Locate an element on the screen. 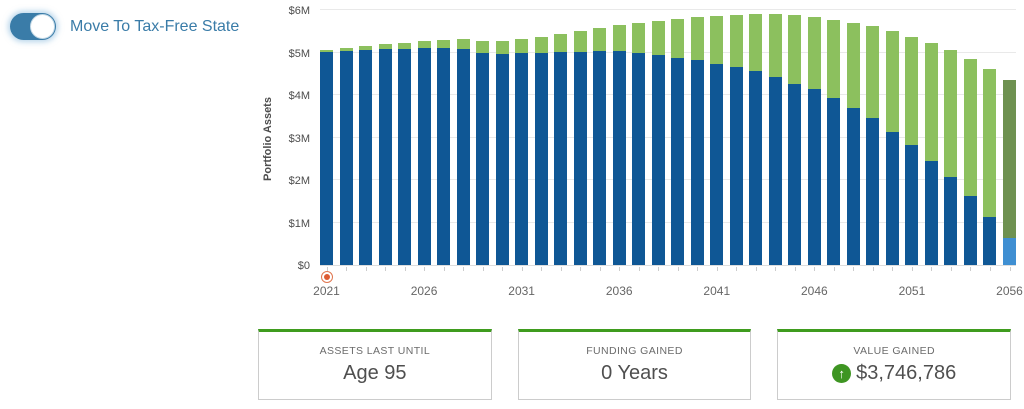 The width and height of the screenshot is (1024, 409). stacked-bar-2028 is located at coordinates (463, 152).